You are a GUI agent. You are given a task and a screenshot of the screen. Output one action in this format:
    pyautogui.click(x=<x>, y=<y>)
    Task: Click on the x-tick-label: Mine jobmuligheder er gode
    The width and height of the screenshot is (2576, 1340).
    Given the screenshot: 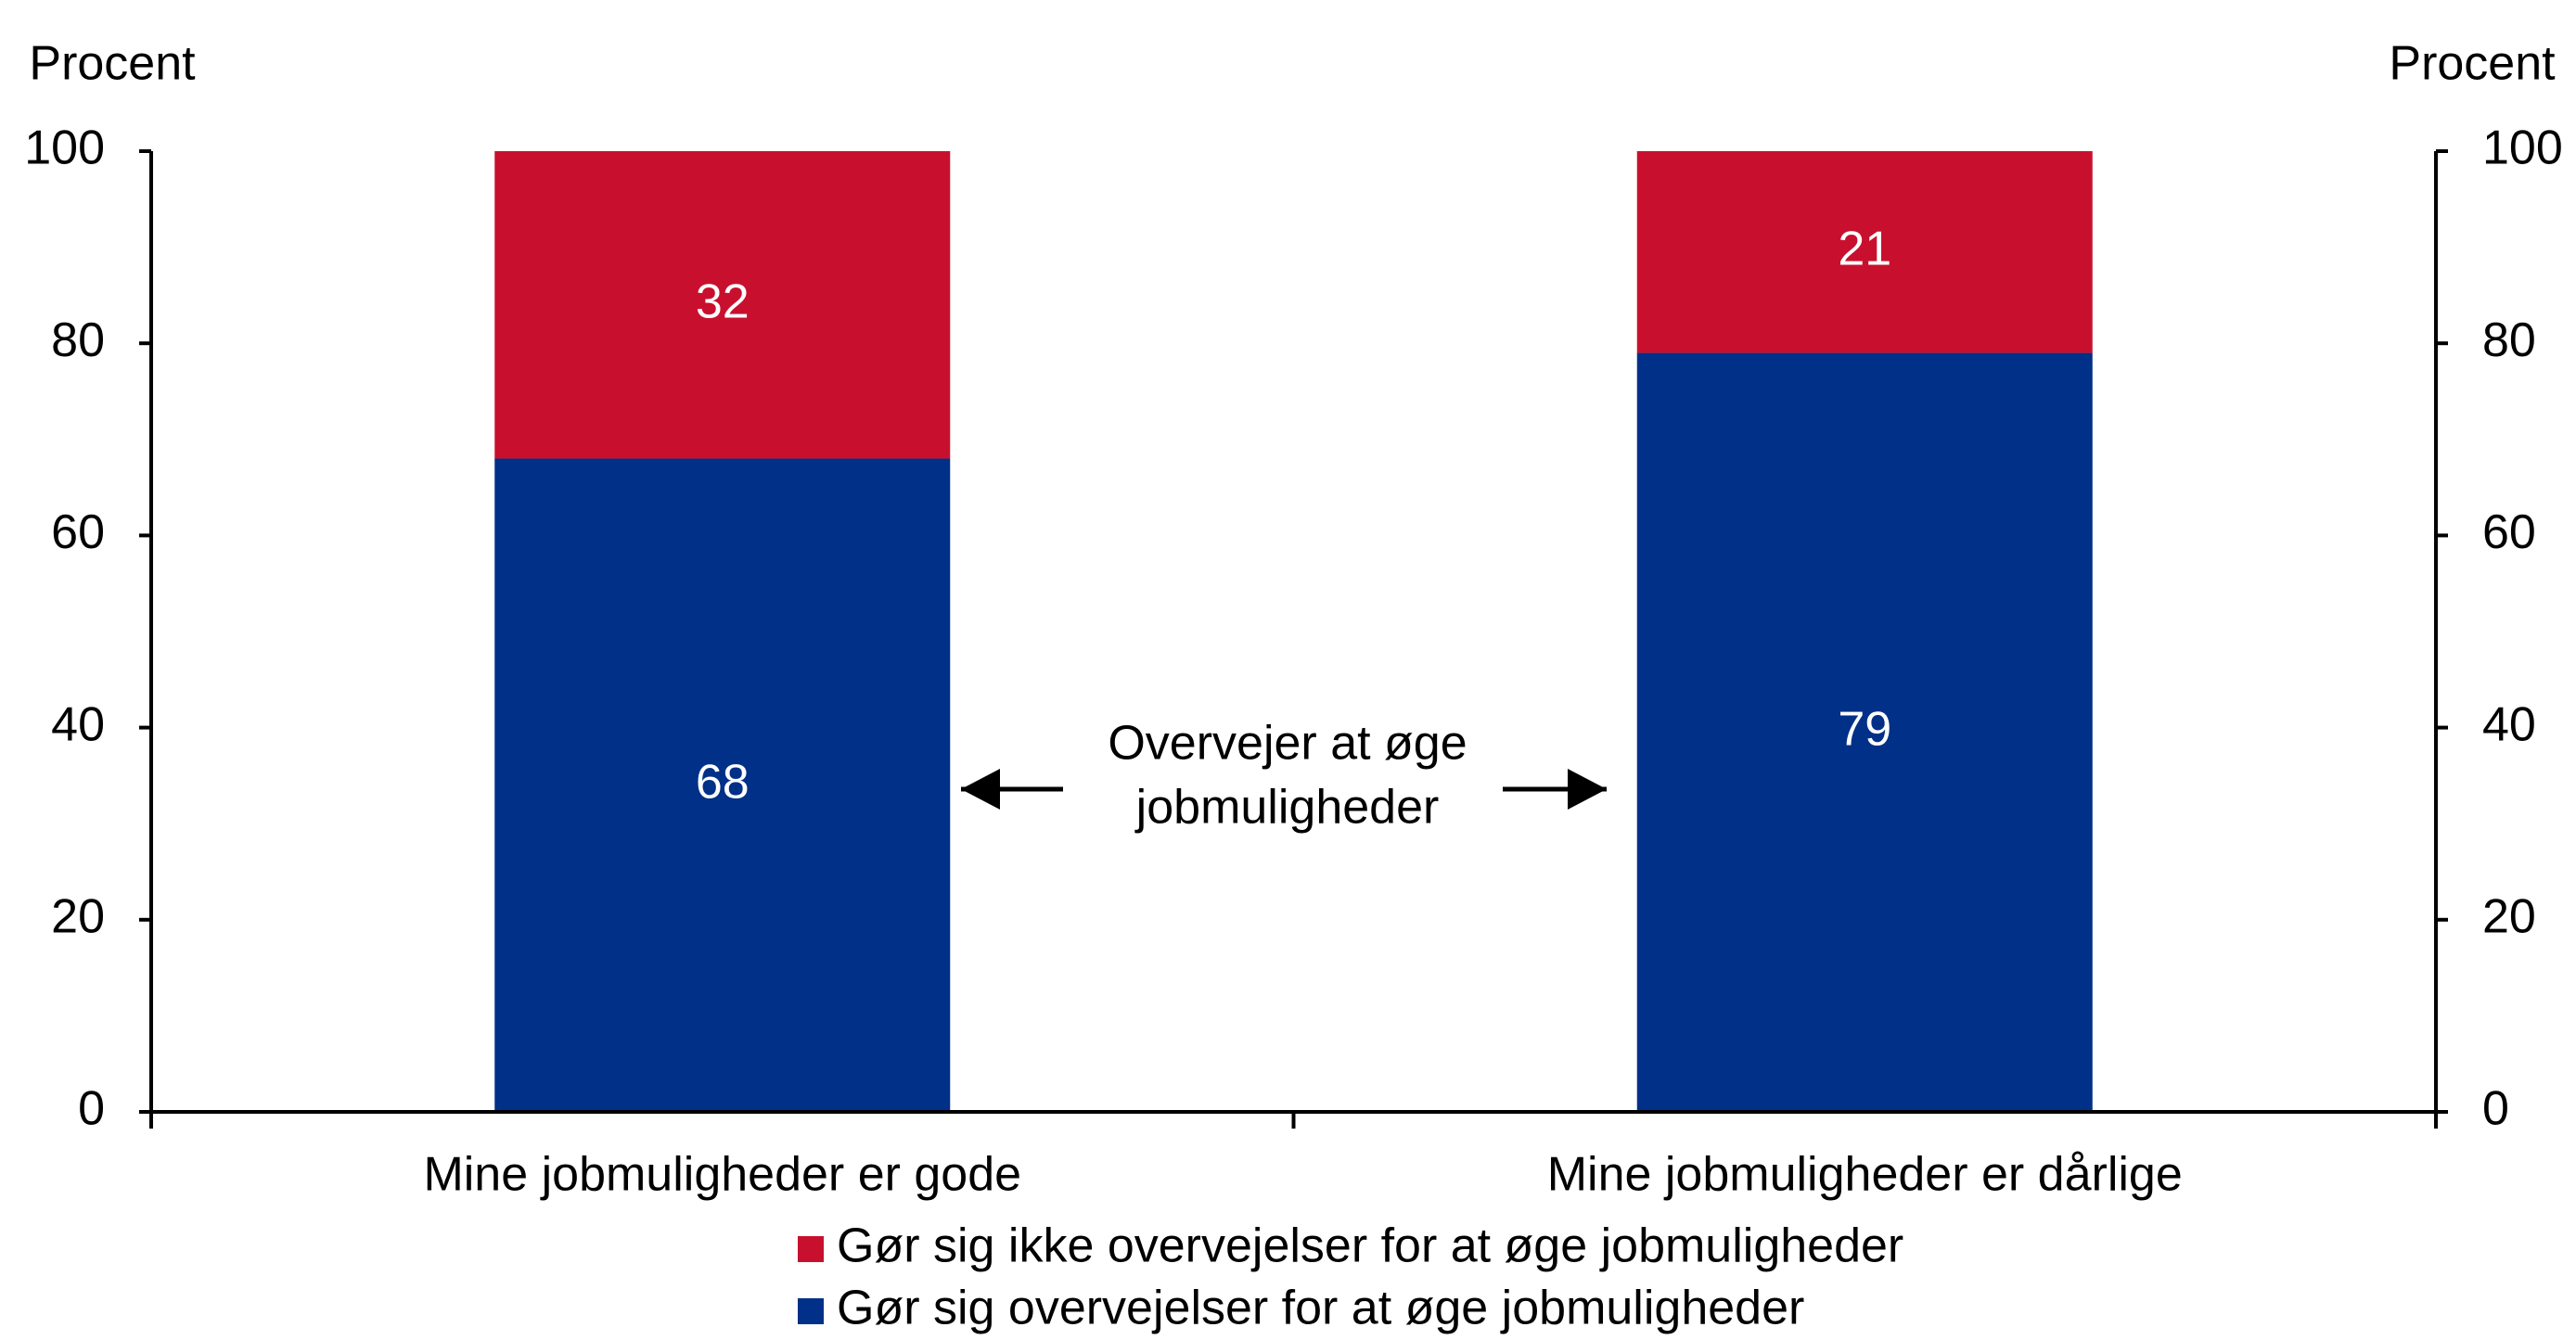 What is the action you would take?
    pyautogui.click(x=722, y=1175)
    